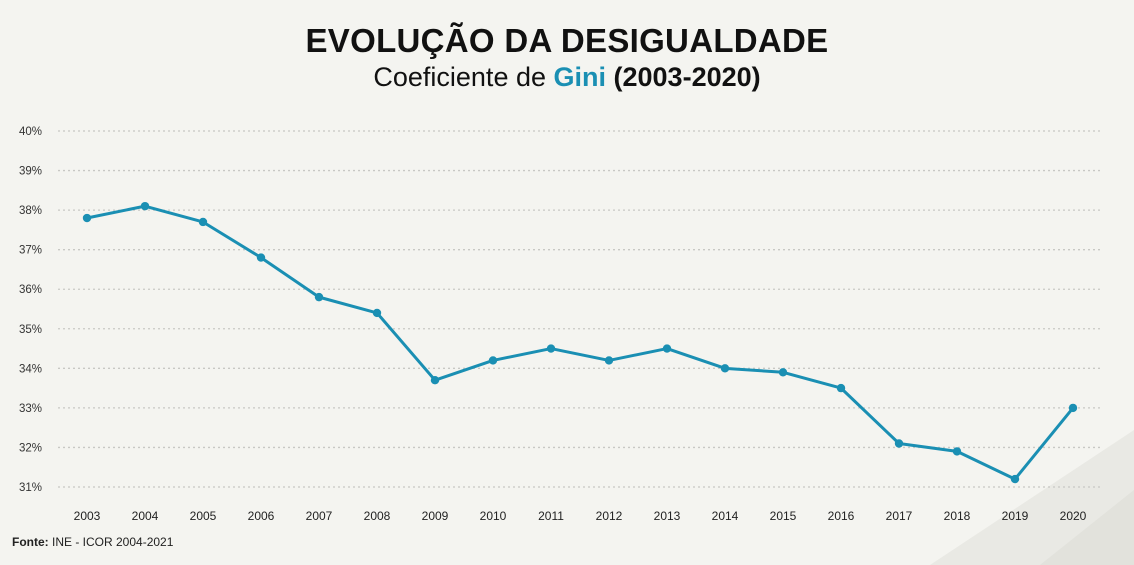 This screenshot has width=1134, height=565. Describe the element at coordinates (725, 368) in the screenshot. I see `data-point-2014` at that location.